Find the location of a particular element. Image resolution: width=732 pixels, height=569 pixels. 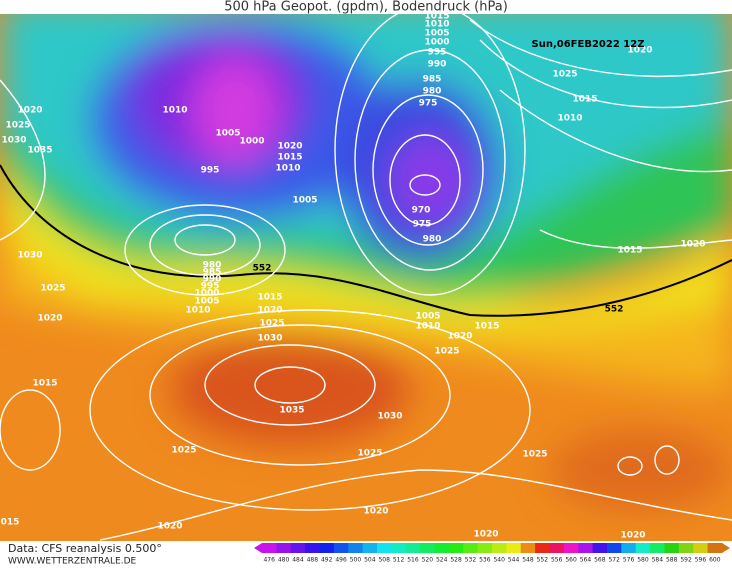

colorbar-tick-label: 516 is located at coordinates (413, 560).